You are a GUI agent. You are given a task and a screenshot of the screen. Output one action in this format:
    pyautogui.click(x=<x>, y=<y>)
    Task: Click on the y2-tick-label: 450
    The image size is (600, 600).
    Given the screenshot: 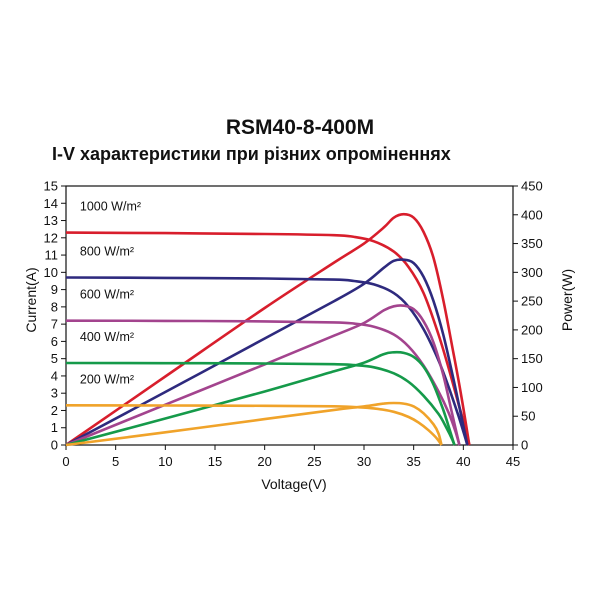 What is the action you would take?
    pyautogui.click(x=532, y=186)
    